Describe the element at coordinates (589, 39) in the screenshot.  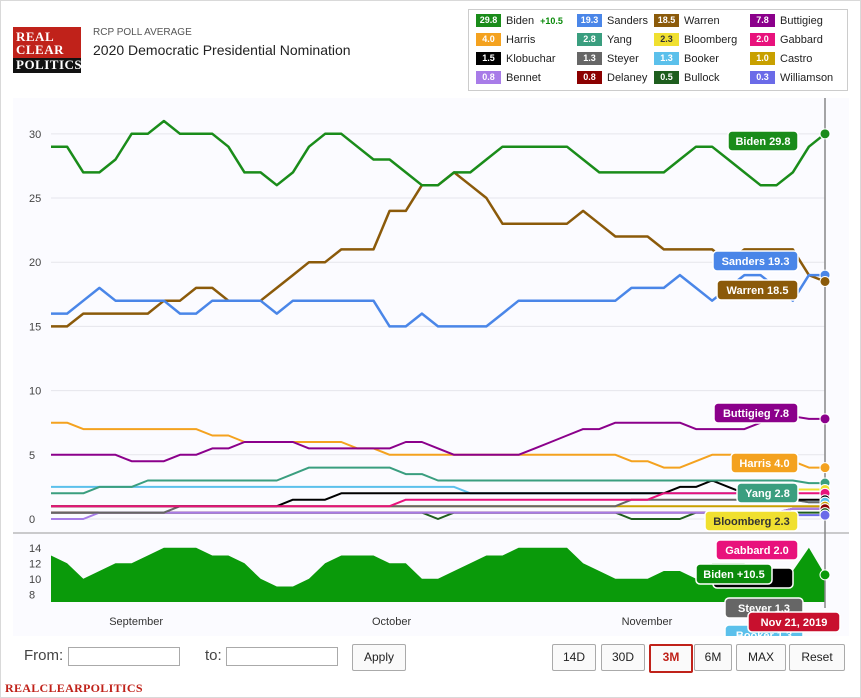
I see `legend-value-badge: 2.8` at that location.